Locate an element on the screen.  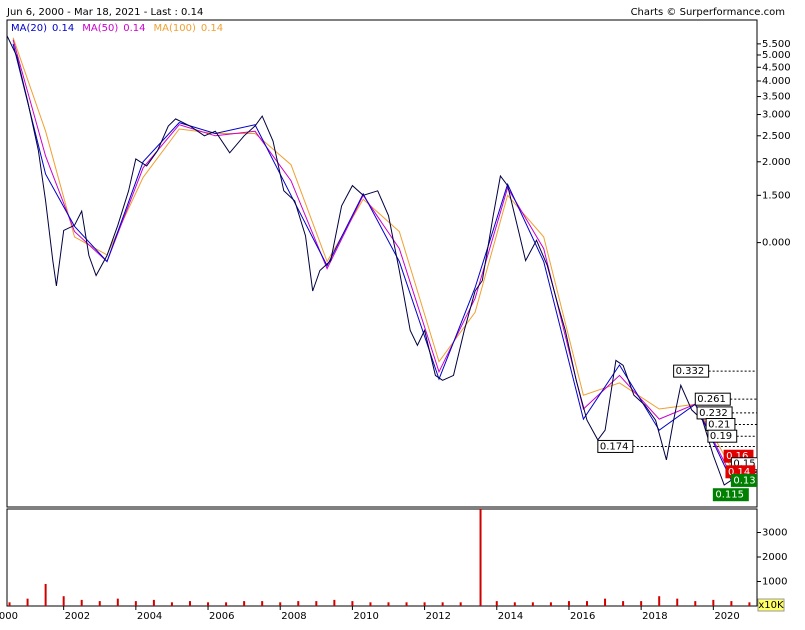
legend: MA(20) 0.14 MA(50) 0.14 MA(100) 0.14 is located at coordinates (117, 28).